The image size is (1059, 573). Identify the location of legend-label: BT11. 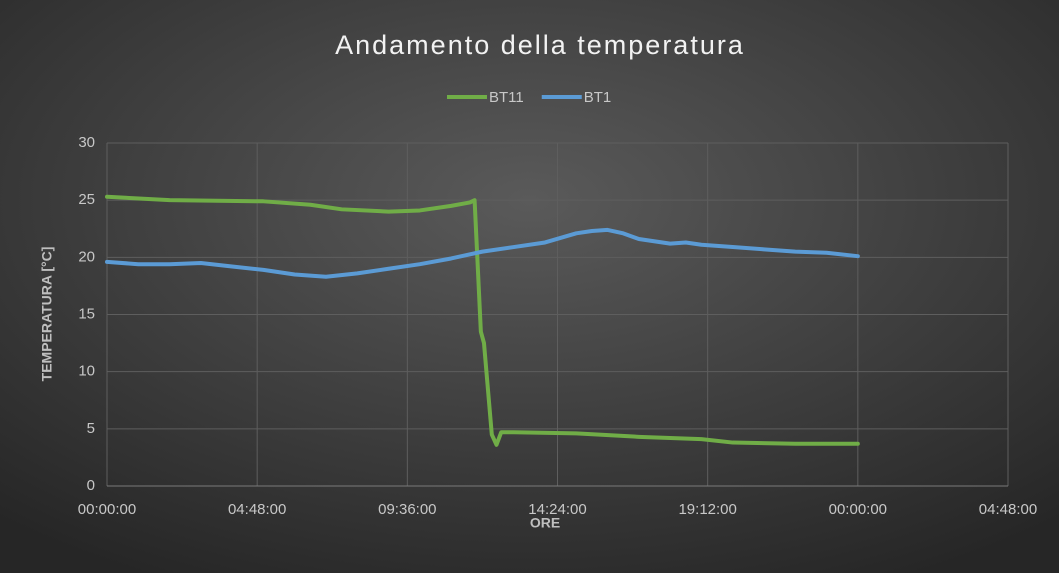
(506, 97).